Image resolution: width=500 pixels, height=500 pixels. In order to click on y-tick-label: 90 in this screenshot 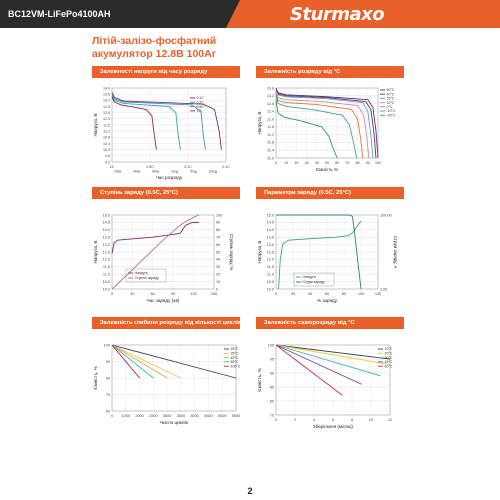, I will do `click(108, 362)`.